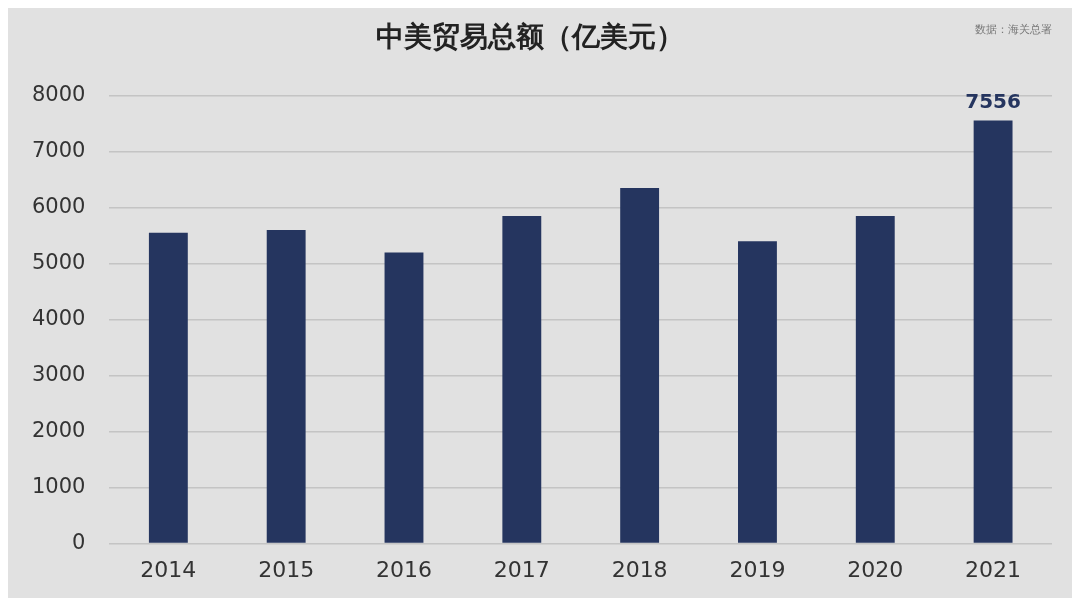 This screenshot has height=606, width=1080. Describe the element at coordinates (58, 318) in the screenshot. I see `y-tick-label: 4000` at that location.